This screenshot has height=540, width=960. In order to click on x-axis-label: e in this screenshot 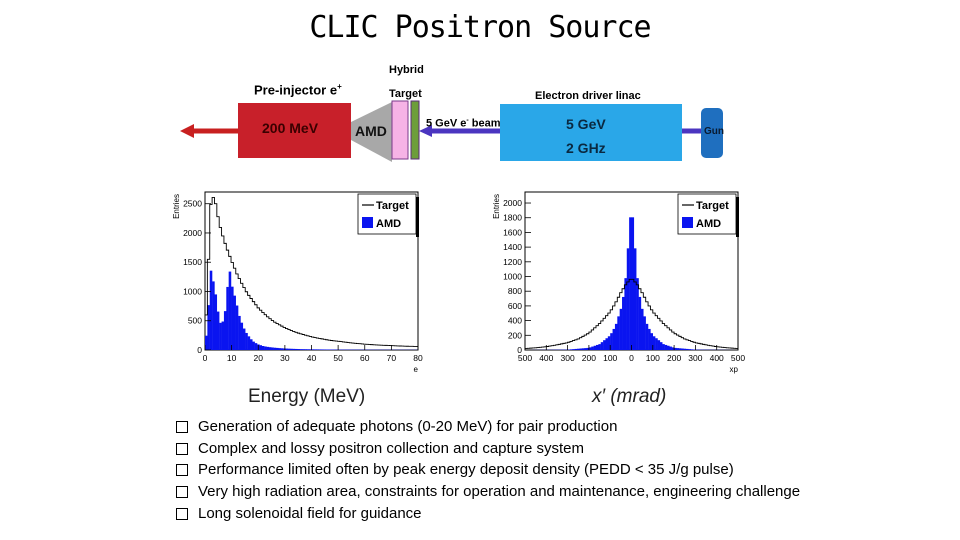, I will do `click(416, 369)`.